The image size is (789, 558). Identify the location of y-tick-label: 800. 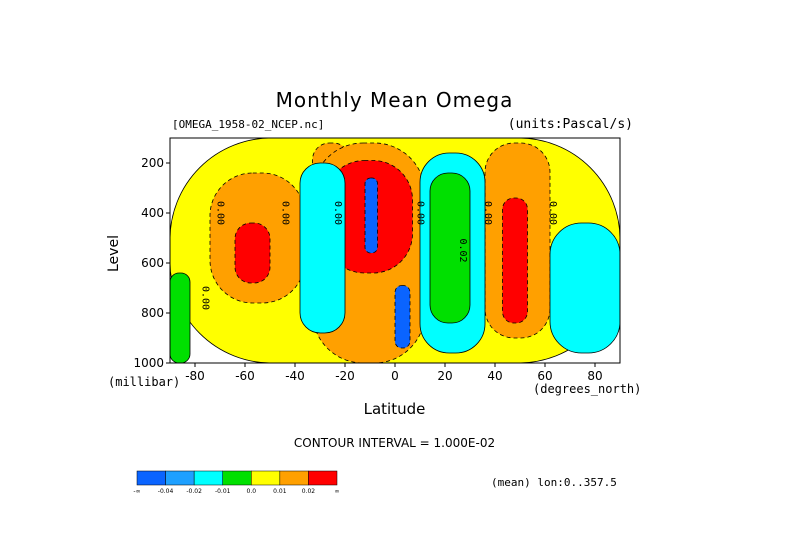
(152, 313).